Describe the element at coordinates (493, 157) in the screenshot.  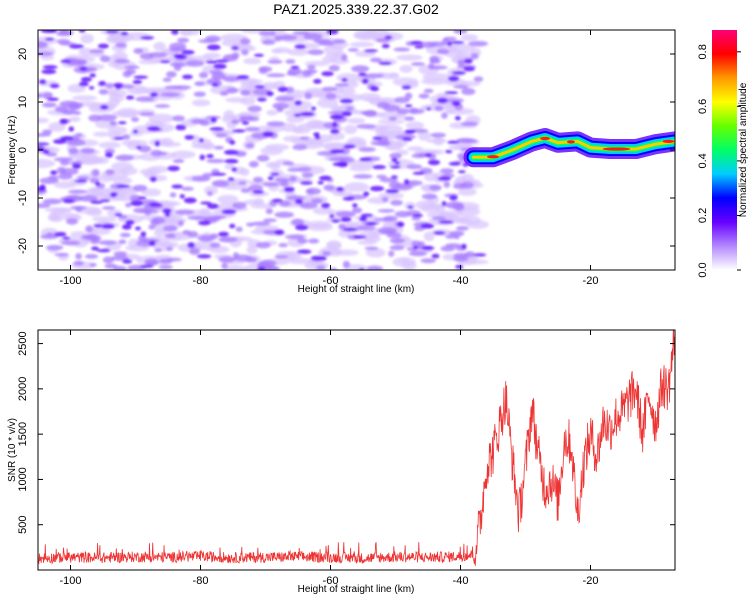
I see `heatmap-hotspot` at that location.